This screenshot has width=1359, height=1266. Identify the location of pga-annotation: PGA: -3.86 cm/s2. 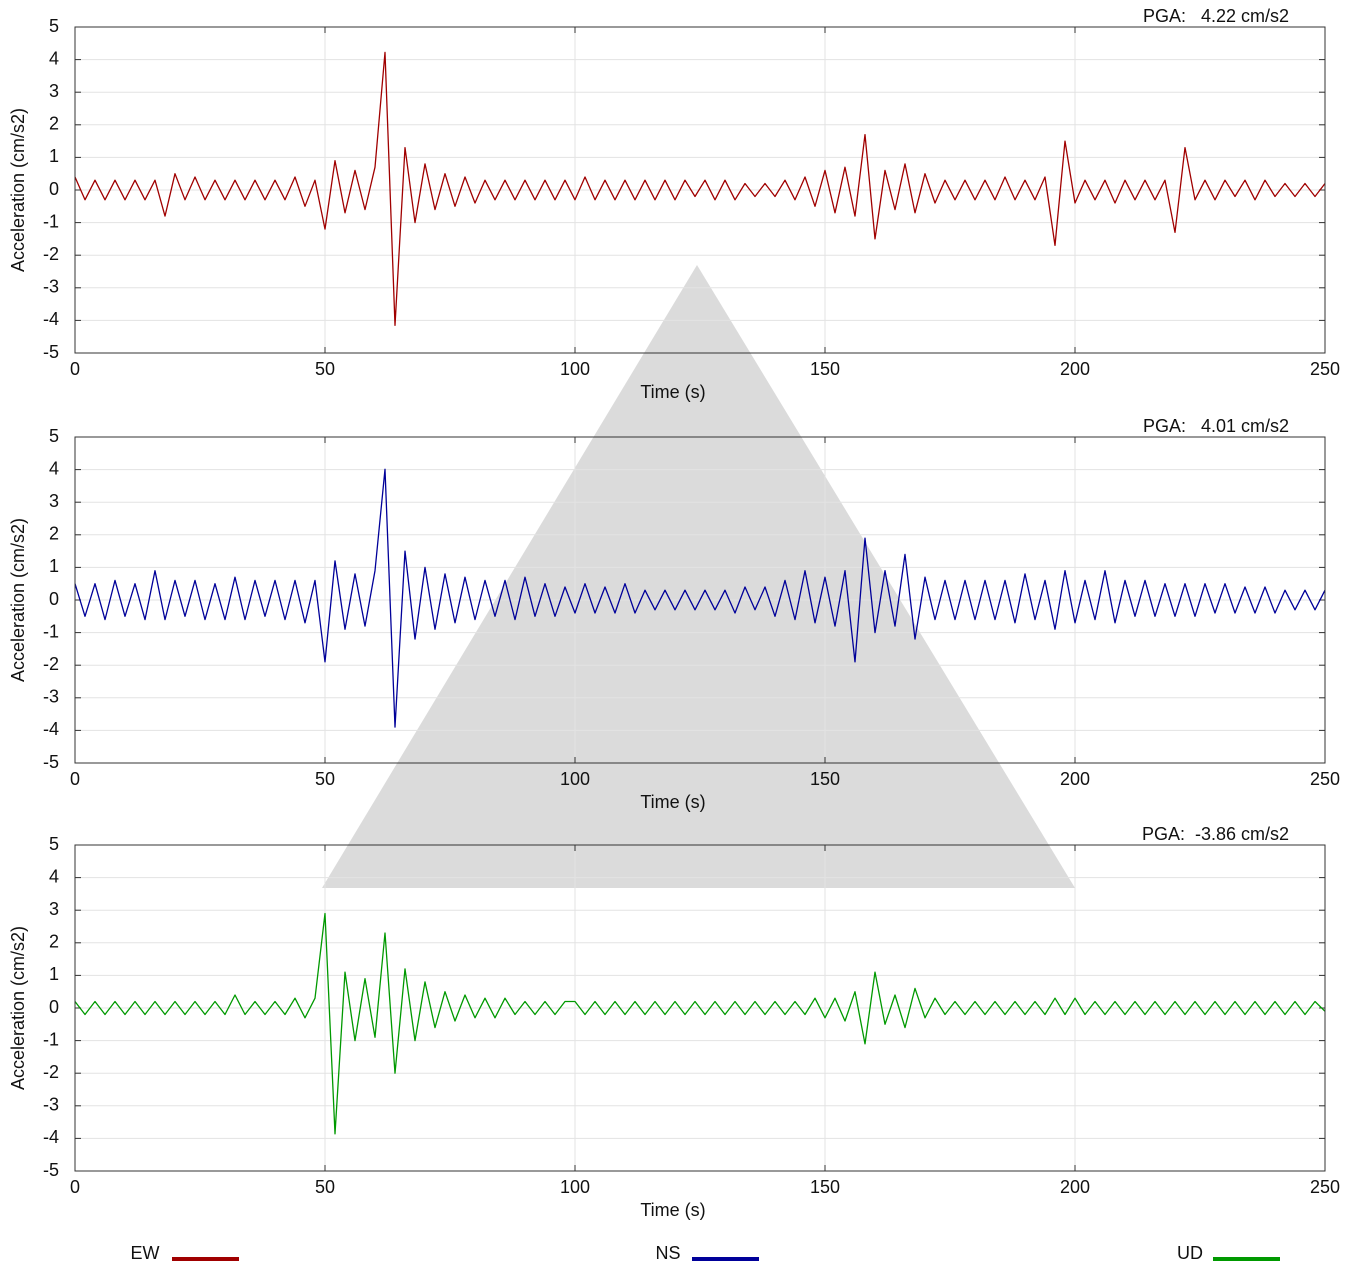
(1215, 834).